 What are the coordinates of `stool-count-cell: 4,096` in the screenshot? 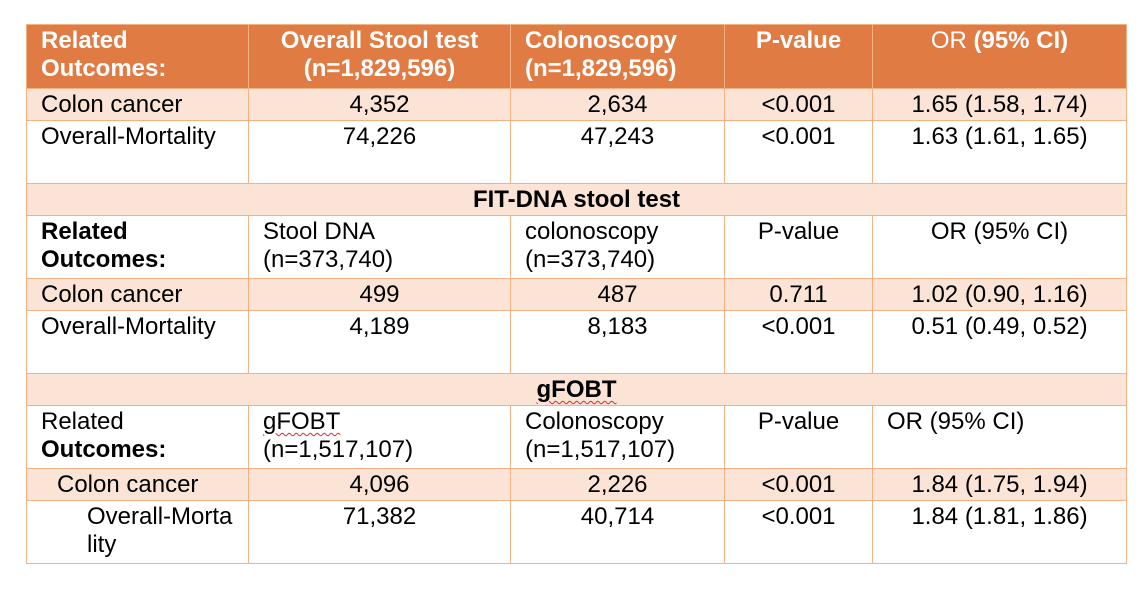 It's located at (379, 484).